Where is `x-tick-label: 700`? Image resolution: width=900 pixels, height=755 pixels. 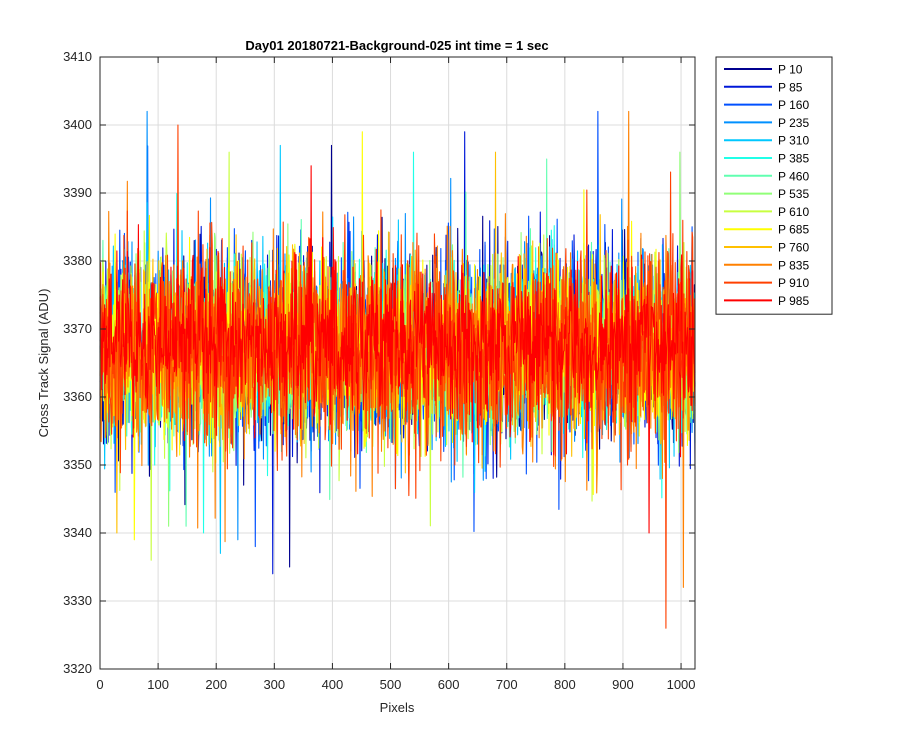 x-tick-label: 700 is located at coordinates (507, 684).